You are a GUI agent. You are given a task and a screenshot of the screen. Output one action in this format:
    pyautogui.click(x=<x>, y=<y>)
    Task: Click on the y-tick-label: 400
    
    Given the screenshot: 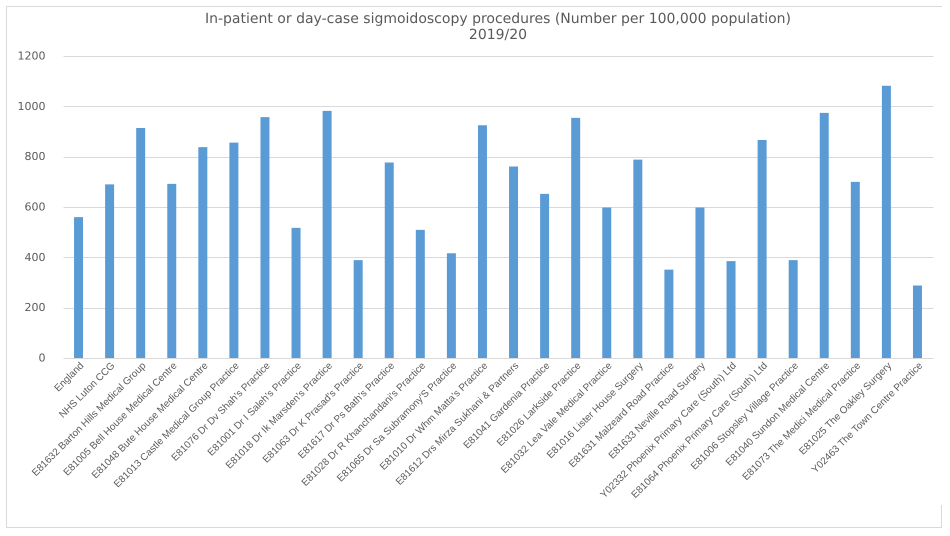 What is the action you would take?
    pyautogui.click(x=35, y=257)
    